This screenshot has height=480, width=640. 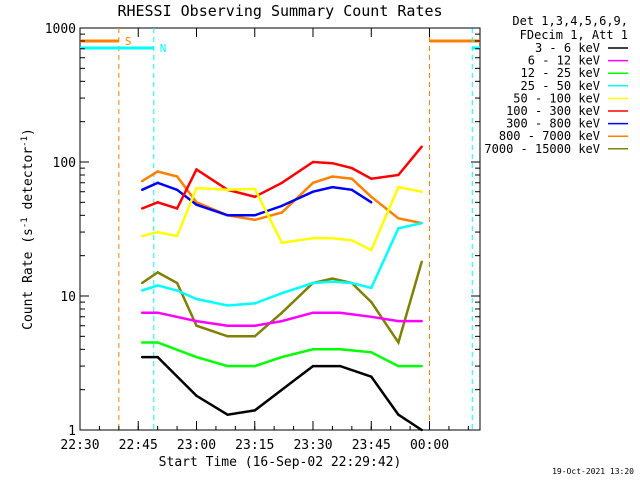 I want to click on legend-label: 800 - 7000 keV, so click(x=549, y=136).